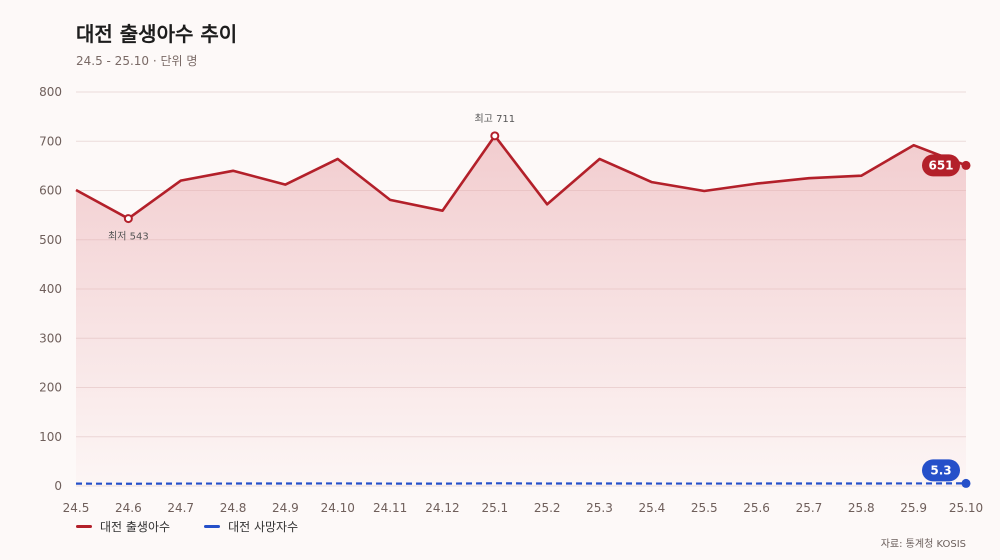 The image size is (1000, 560). I want to click on legend: 대전 출생아수 대전 사망자수, so click(187, 526).